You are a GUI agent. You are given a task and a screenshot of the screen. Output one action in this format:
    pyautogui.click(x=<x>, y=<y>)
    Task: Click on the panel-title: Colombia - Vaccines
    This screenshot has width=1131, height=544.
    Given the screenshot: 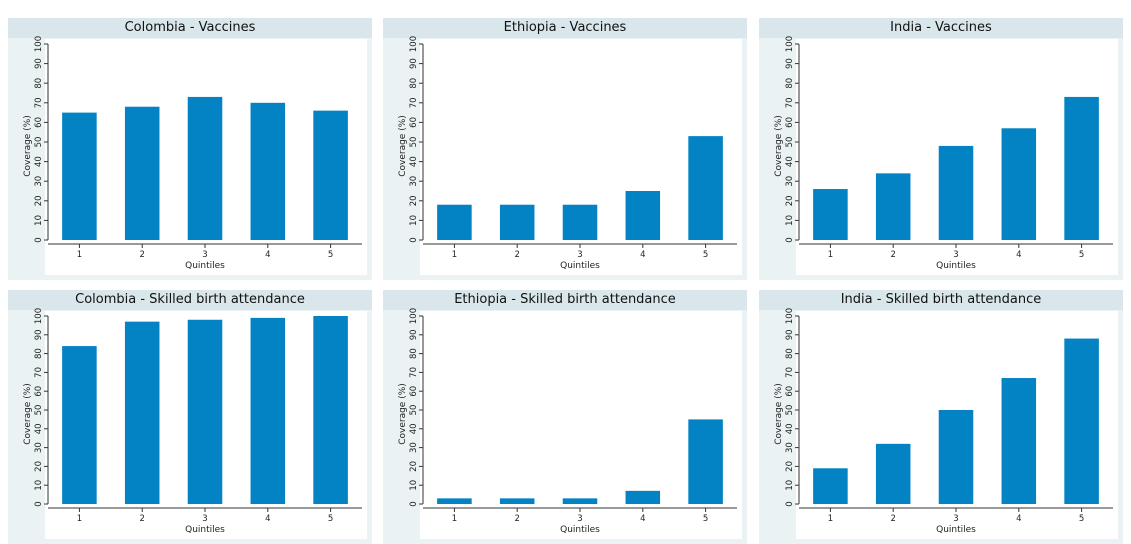 What is the action you would take?
    pyautogui.click(x=190, y=28)
    